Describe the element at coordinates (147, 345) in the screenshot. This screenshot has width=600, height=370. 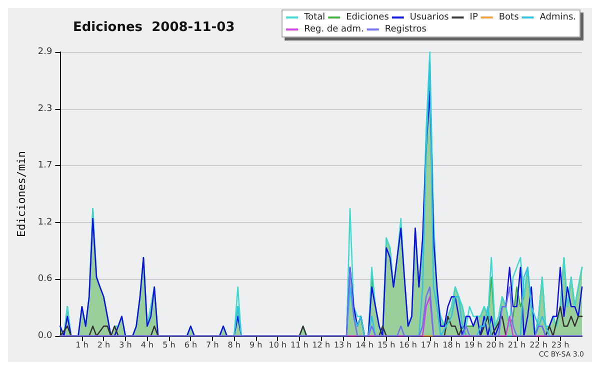
I see `x-tick-label: 4 h` at that location.